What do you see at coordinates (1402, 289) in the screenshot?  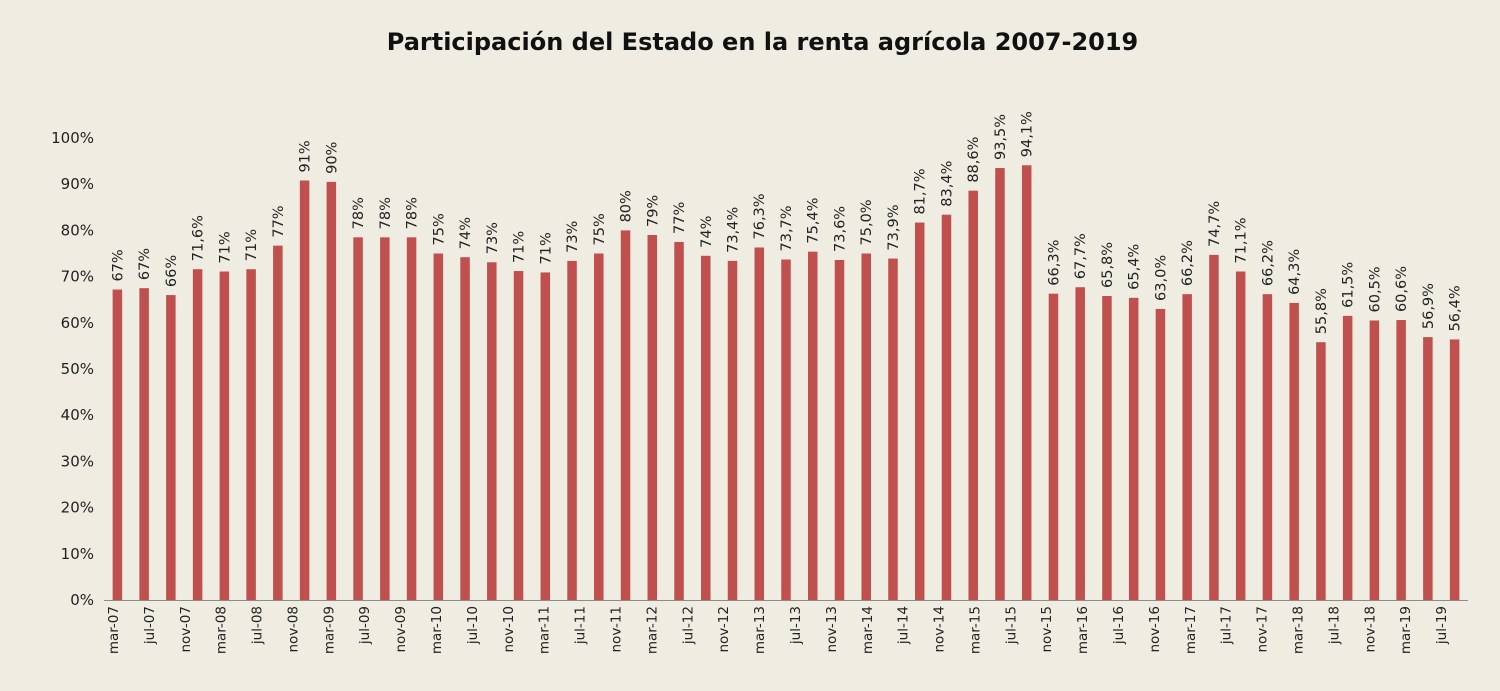 I see `data-label: 60,6%` at bounding box center [1402, 289].